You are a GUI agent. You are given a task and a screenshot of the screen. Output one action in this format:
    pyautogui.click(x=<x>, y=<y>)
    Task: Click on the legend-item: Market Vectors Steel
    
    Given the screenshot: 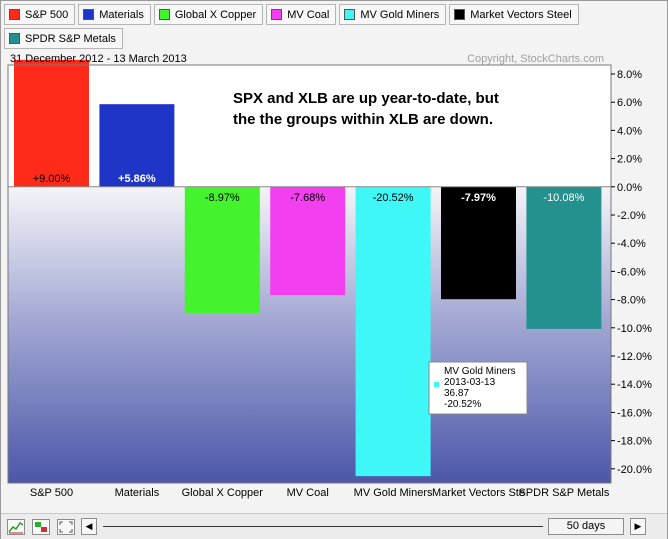 What is the action you would take?
    pyautogui.click(x=514, y=14)
    